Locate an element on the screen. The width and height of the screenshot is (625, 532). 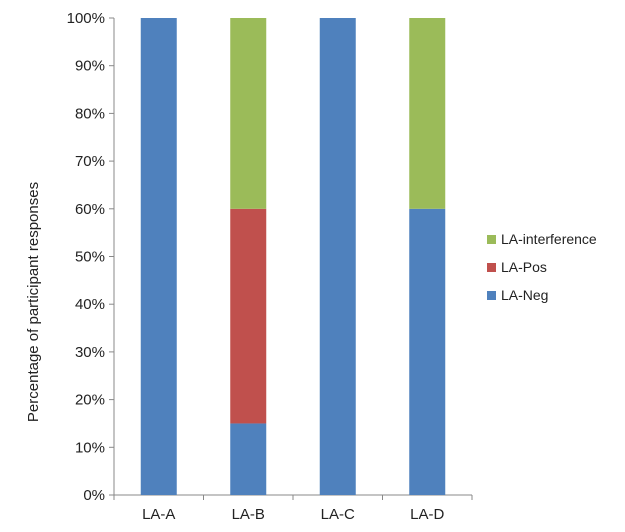
x-tick-label: LA-B is located at coordinates (248, 514).